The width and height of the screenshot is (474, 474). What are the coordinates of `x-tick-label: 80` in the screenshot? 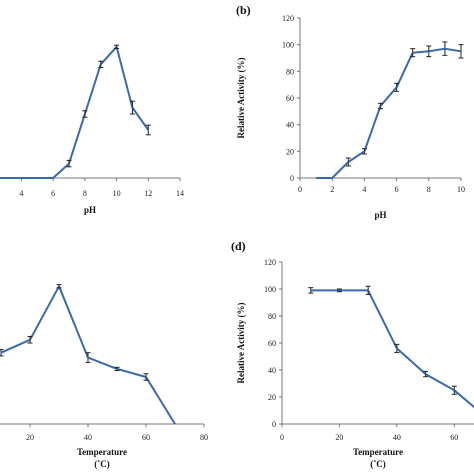 It's located at (204, 437).